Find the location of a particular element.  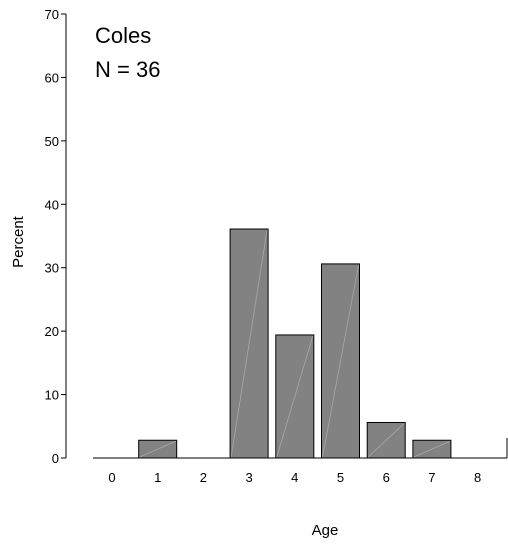

x-tick-label: 7 is located at coordinates (431, 477).